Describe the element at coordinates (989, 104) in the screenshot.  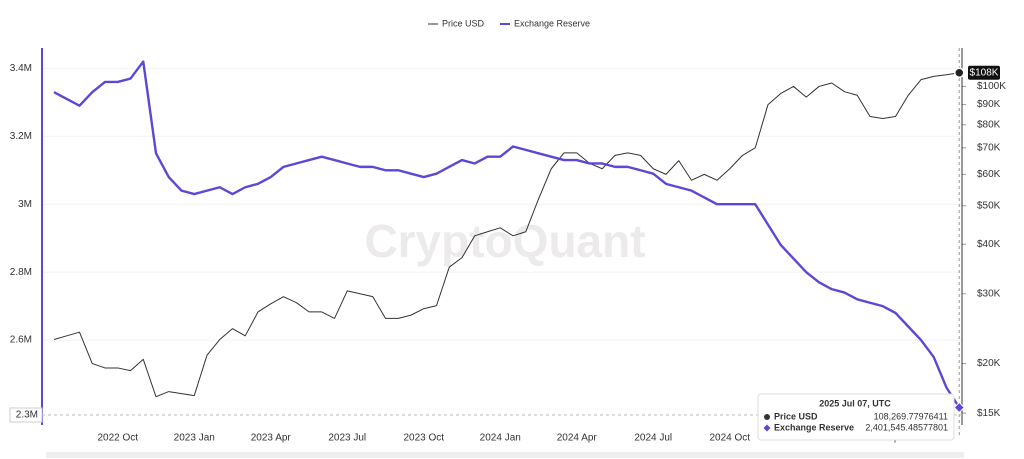
I see `y2-tick-label: $90K` at that location.